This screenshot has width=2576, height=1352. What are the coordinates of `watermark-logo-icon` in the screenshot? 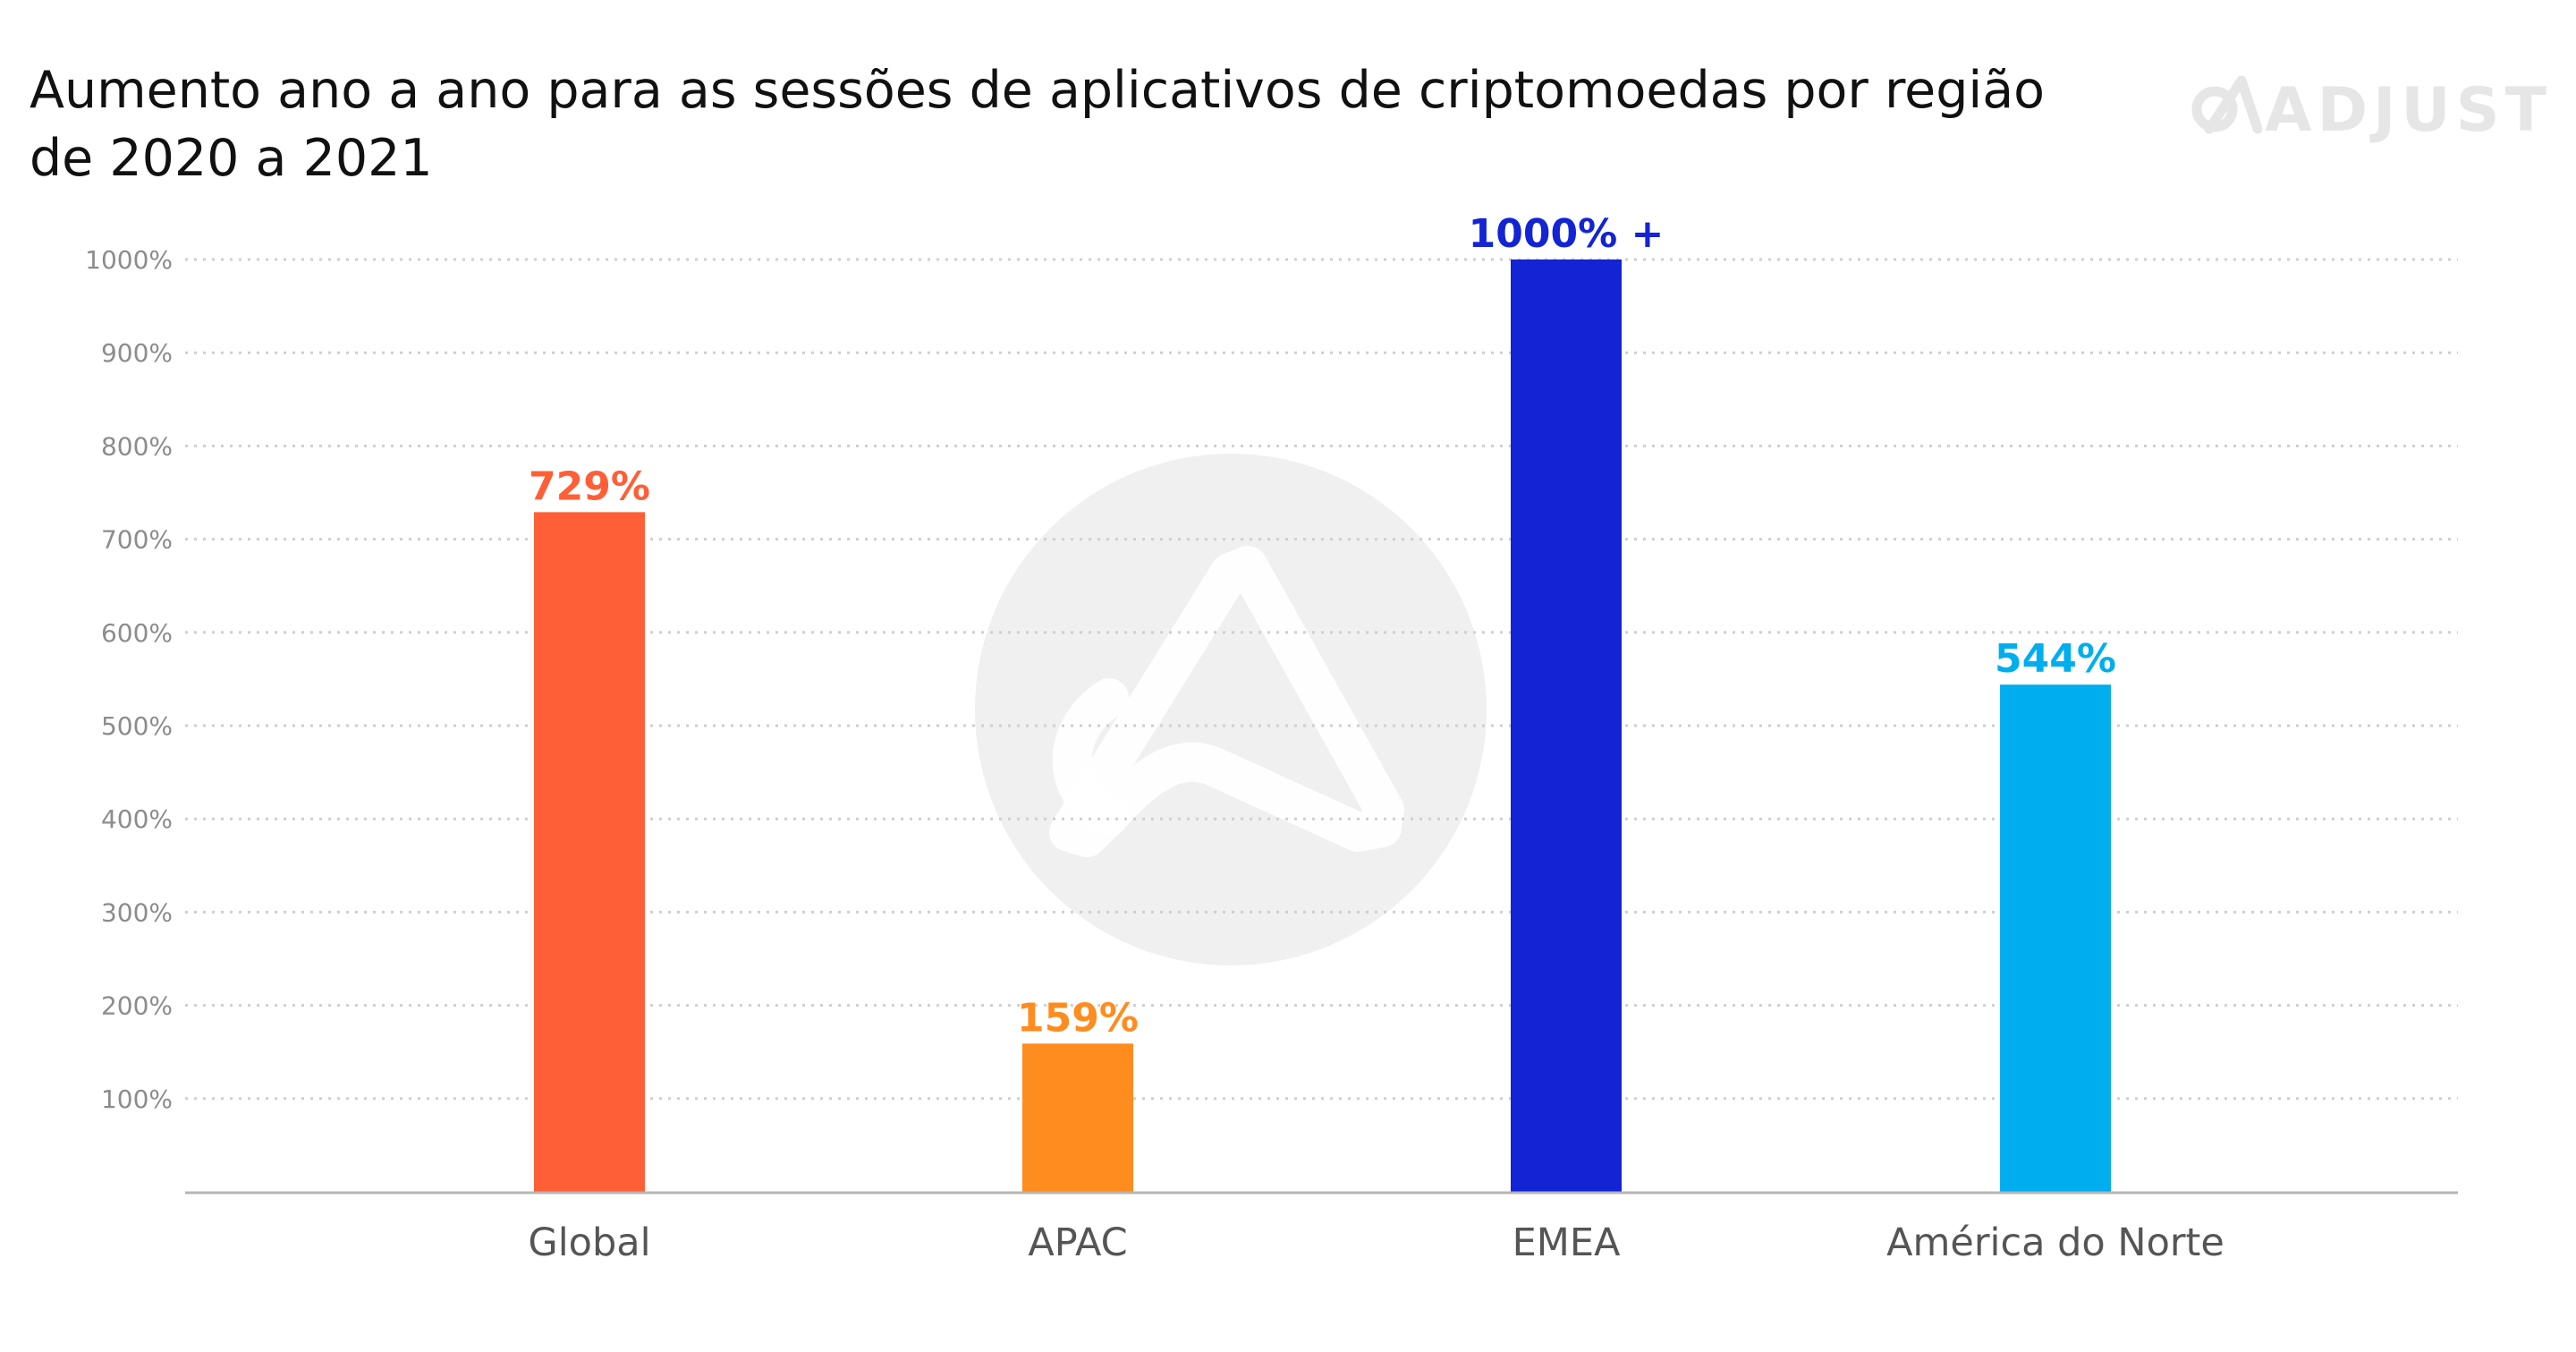 It's located at (1231, 709).